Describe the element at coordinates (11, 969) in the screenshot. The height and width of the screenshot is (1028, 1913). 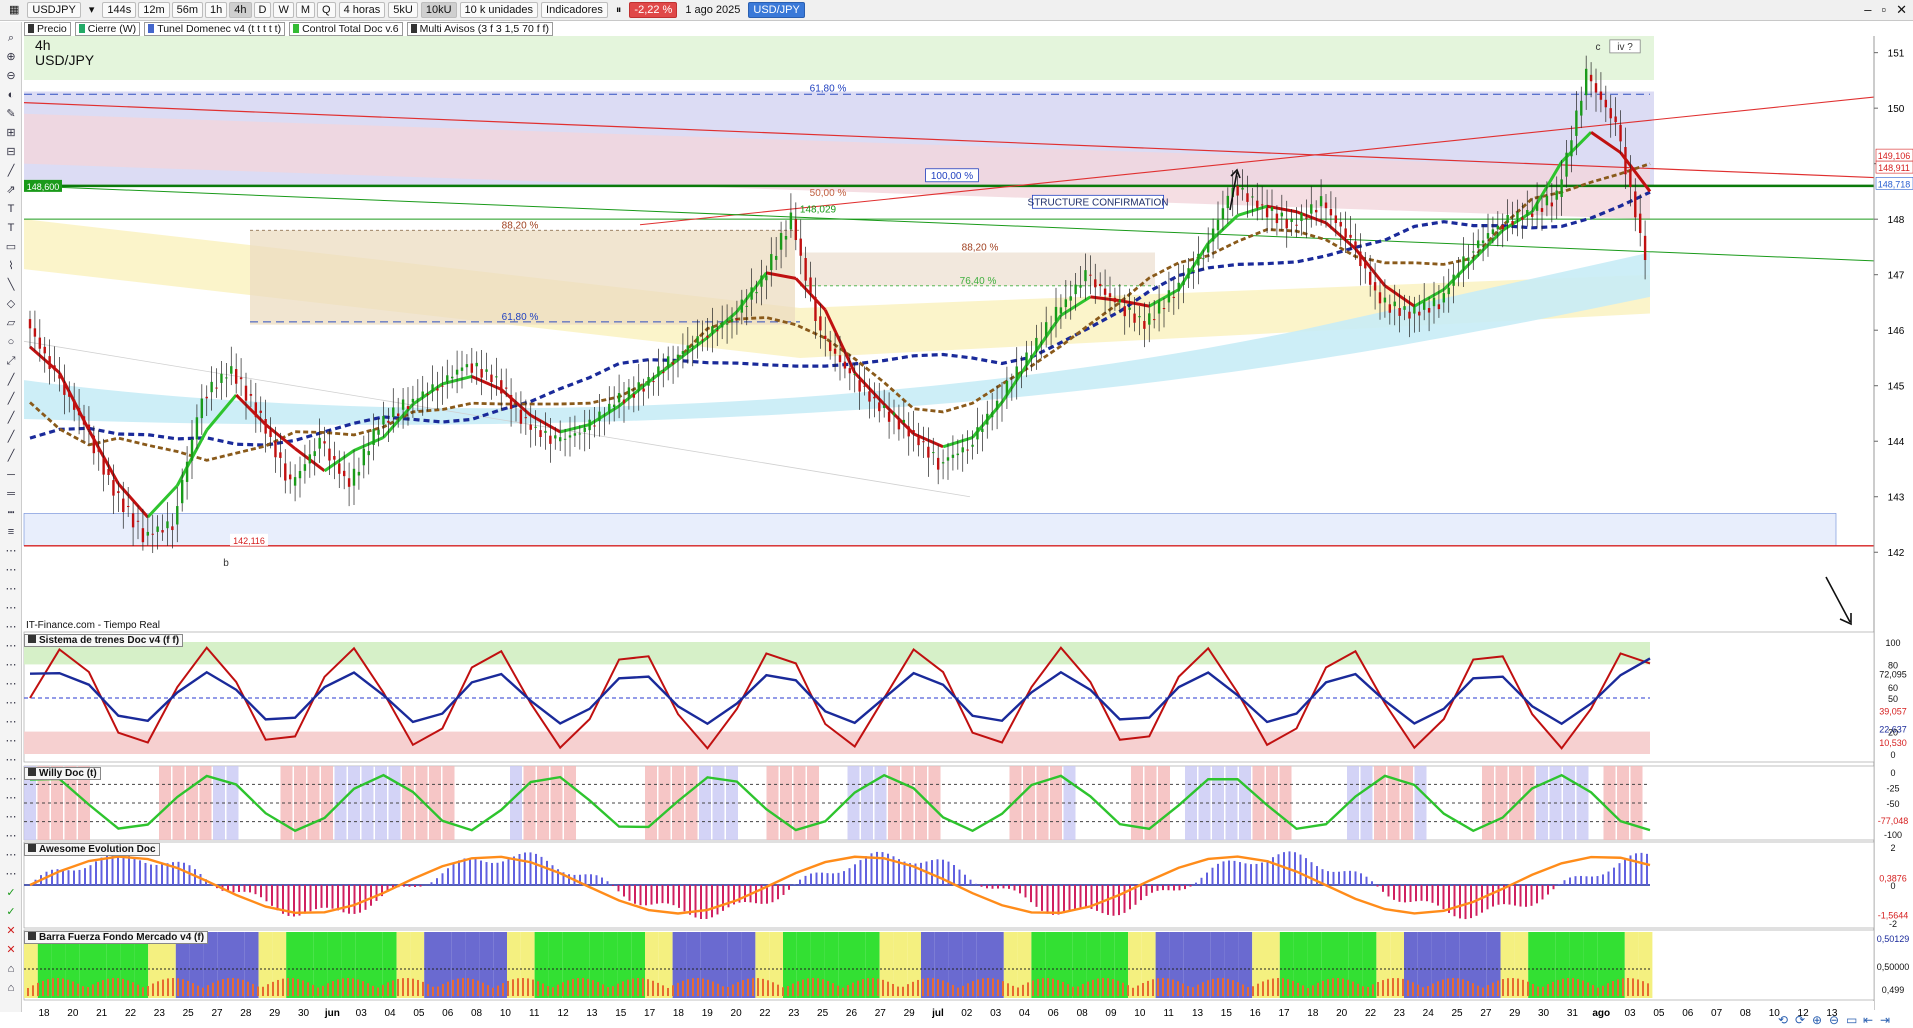
I see `tool-49-icon: ⌂` at that location.